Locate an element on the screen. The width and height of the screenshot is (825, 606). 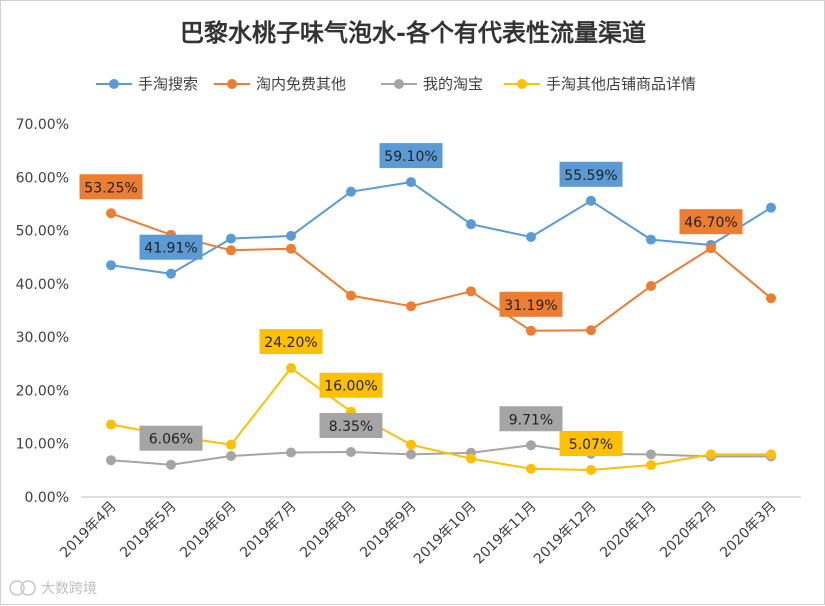
data-label: 53.25% is located at coordinates (111, 187).